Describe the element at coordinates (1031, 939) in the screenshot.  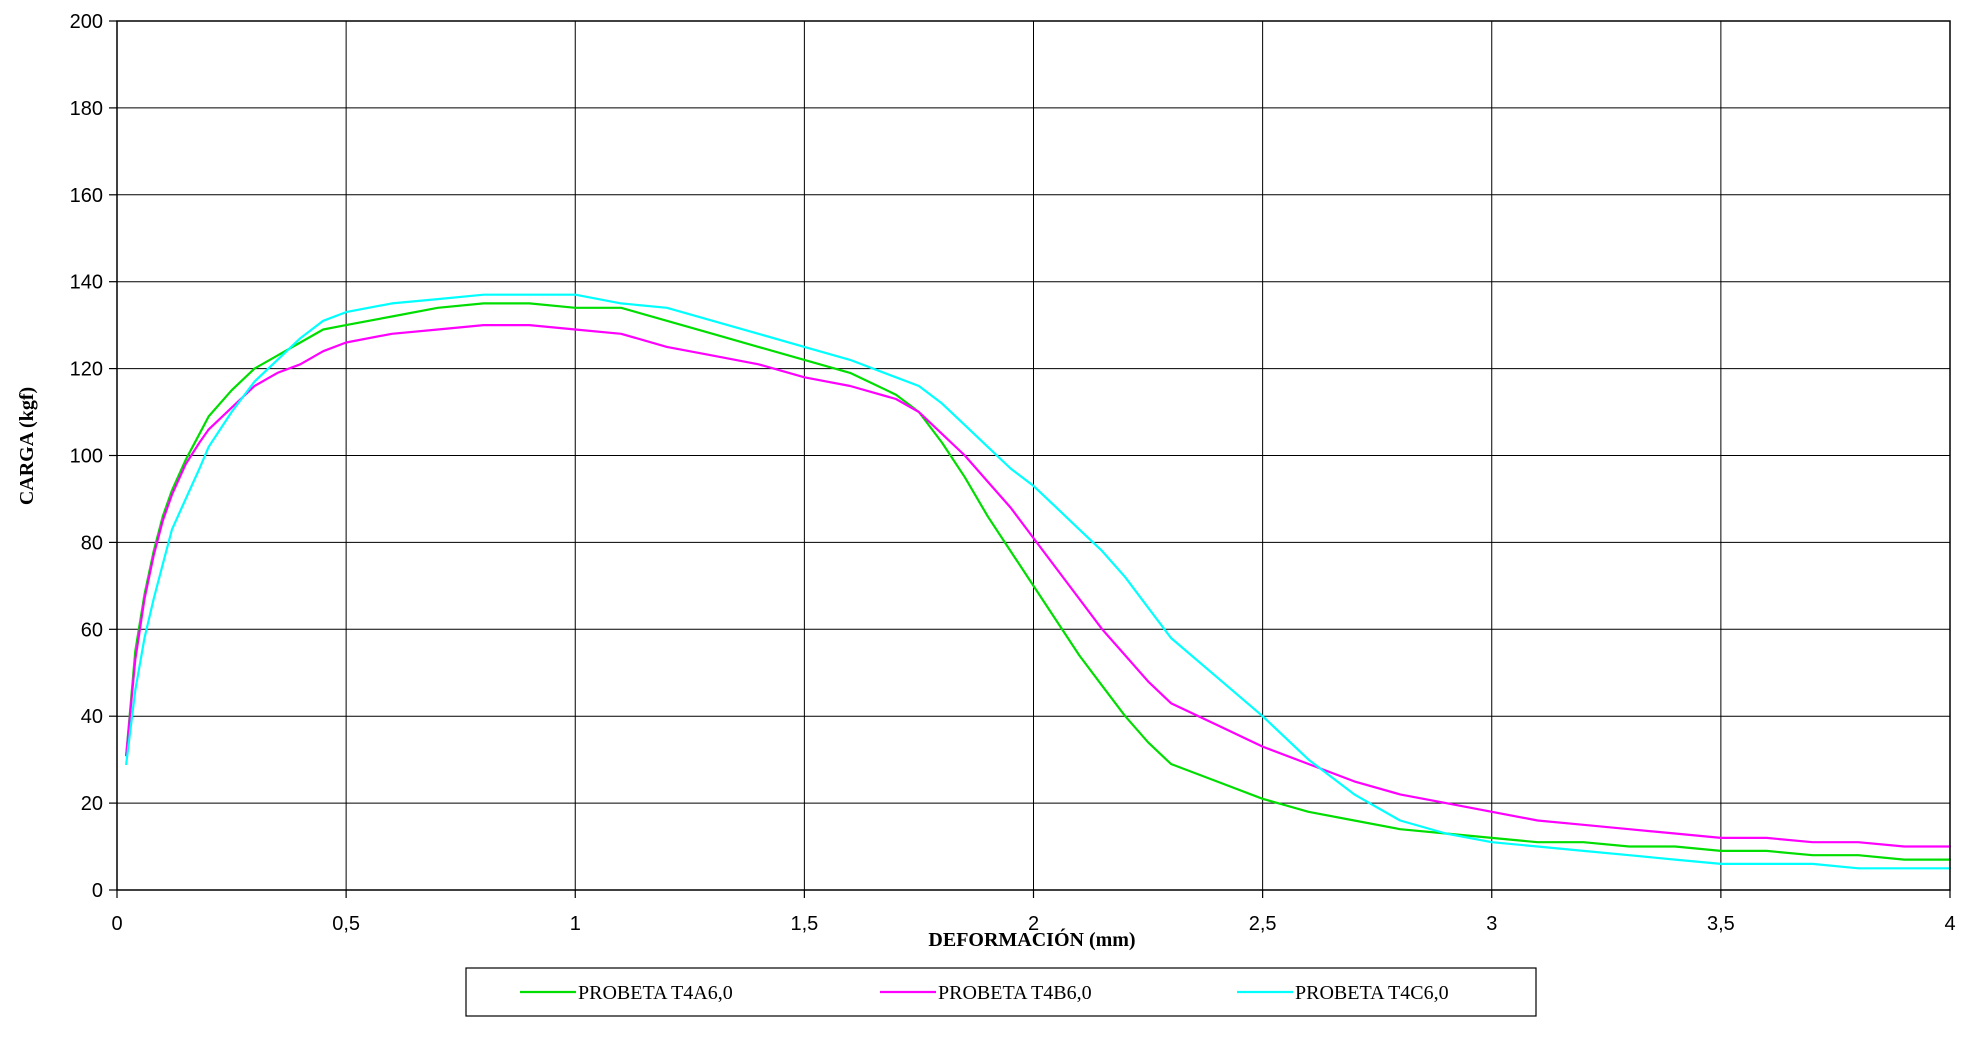
I see `x-axis-title: DEFORMACIÓN (mm)` at that location.